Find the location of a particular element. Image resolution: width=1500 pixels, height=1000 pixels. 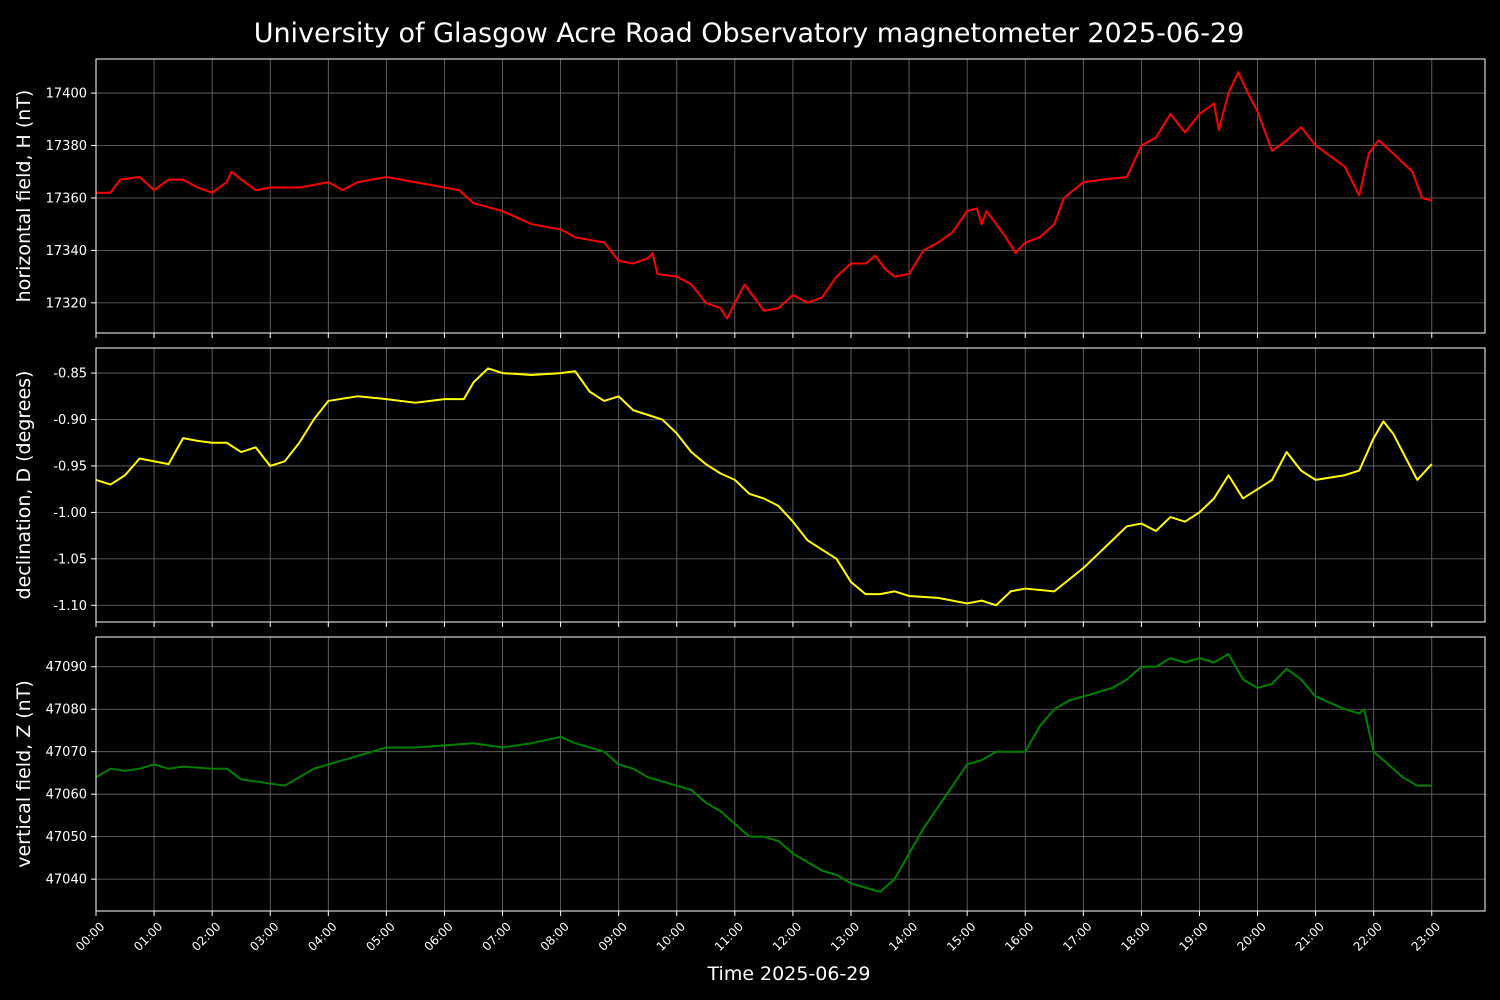

y-tick-label: 17320 is located at coordinates (66, 303).